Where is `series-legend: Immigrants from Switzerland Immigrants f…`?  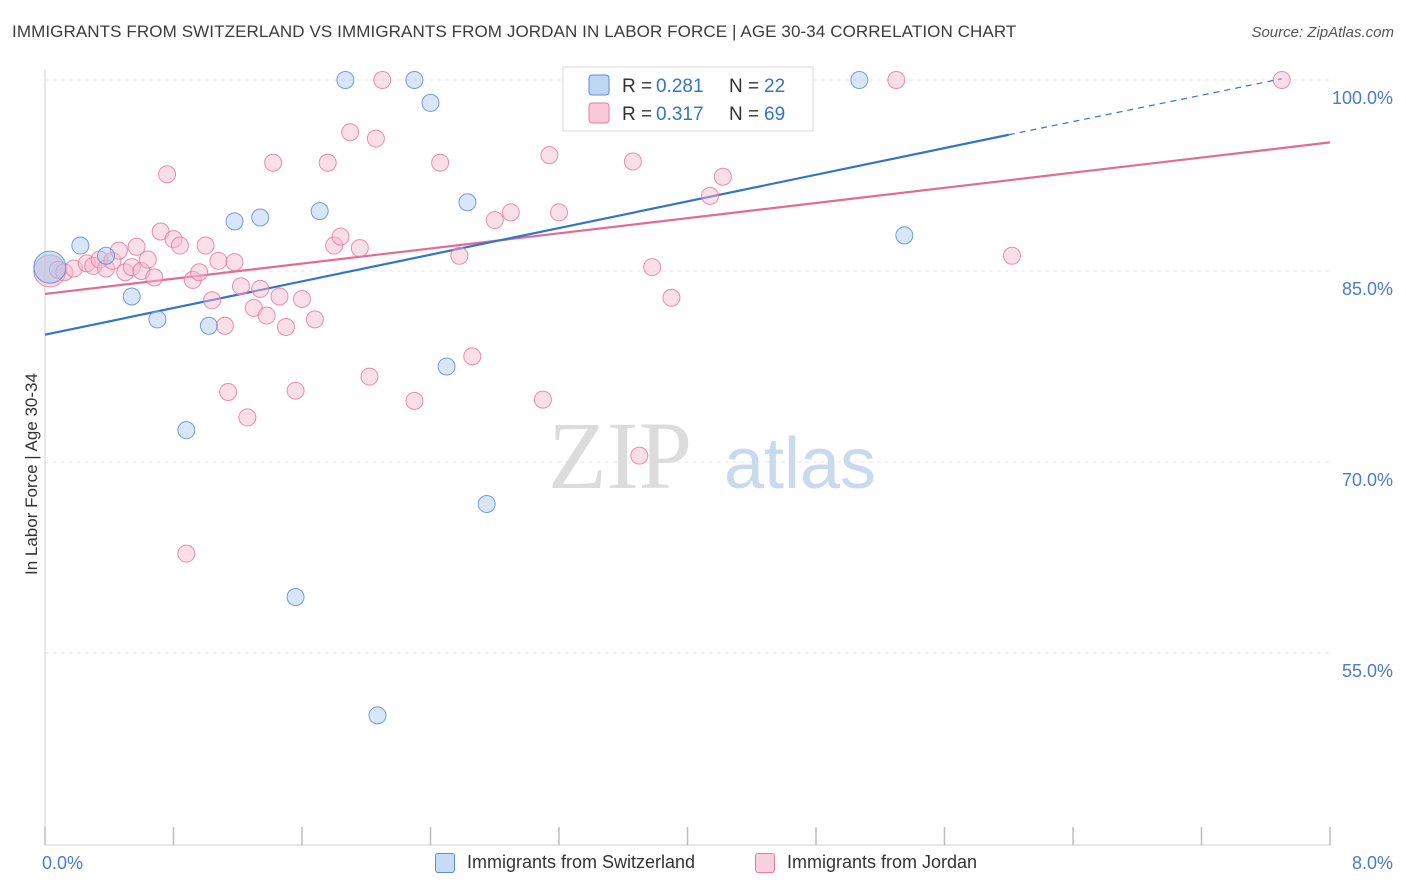 series-legend: Immigrants from Switzerland Immigrants f… is located at coordinates (703, 865).